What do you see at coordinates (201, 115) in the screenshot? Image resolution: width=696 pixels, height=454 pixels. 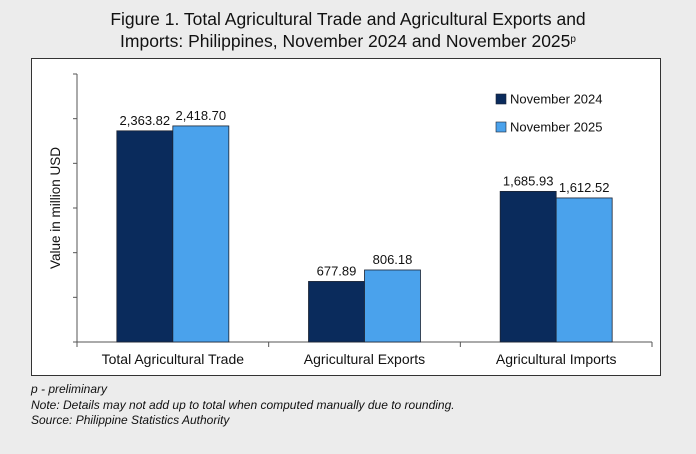 I see `data-label: 2,418.70` at bounding box center [201, 115].